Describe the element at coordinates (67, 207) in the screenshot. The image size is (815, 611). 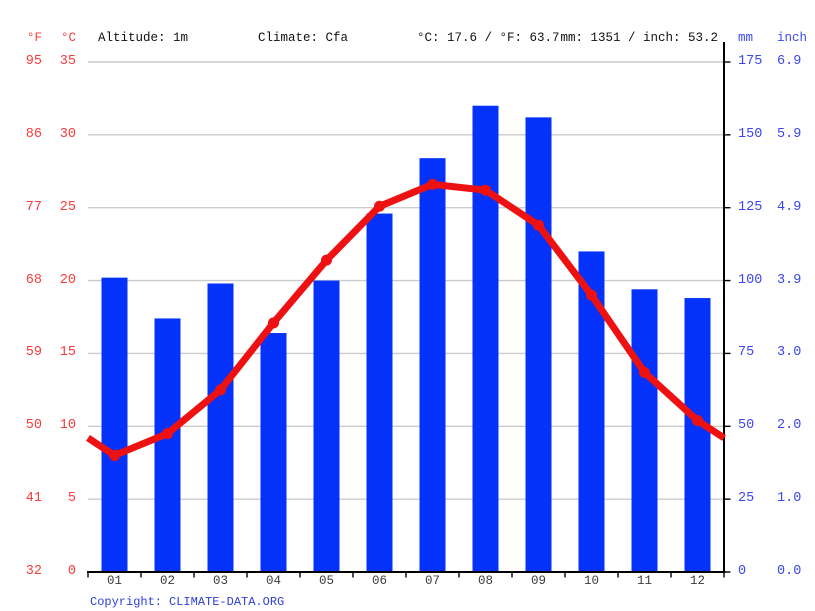
I see `tick-c-25: 25` at that location.